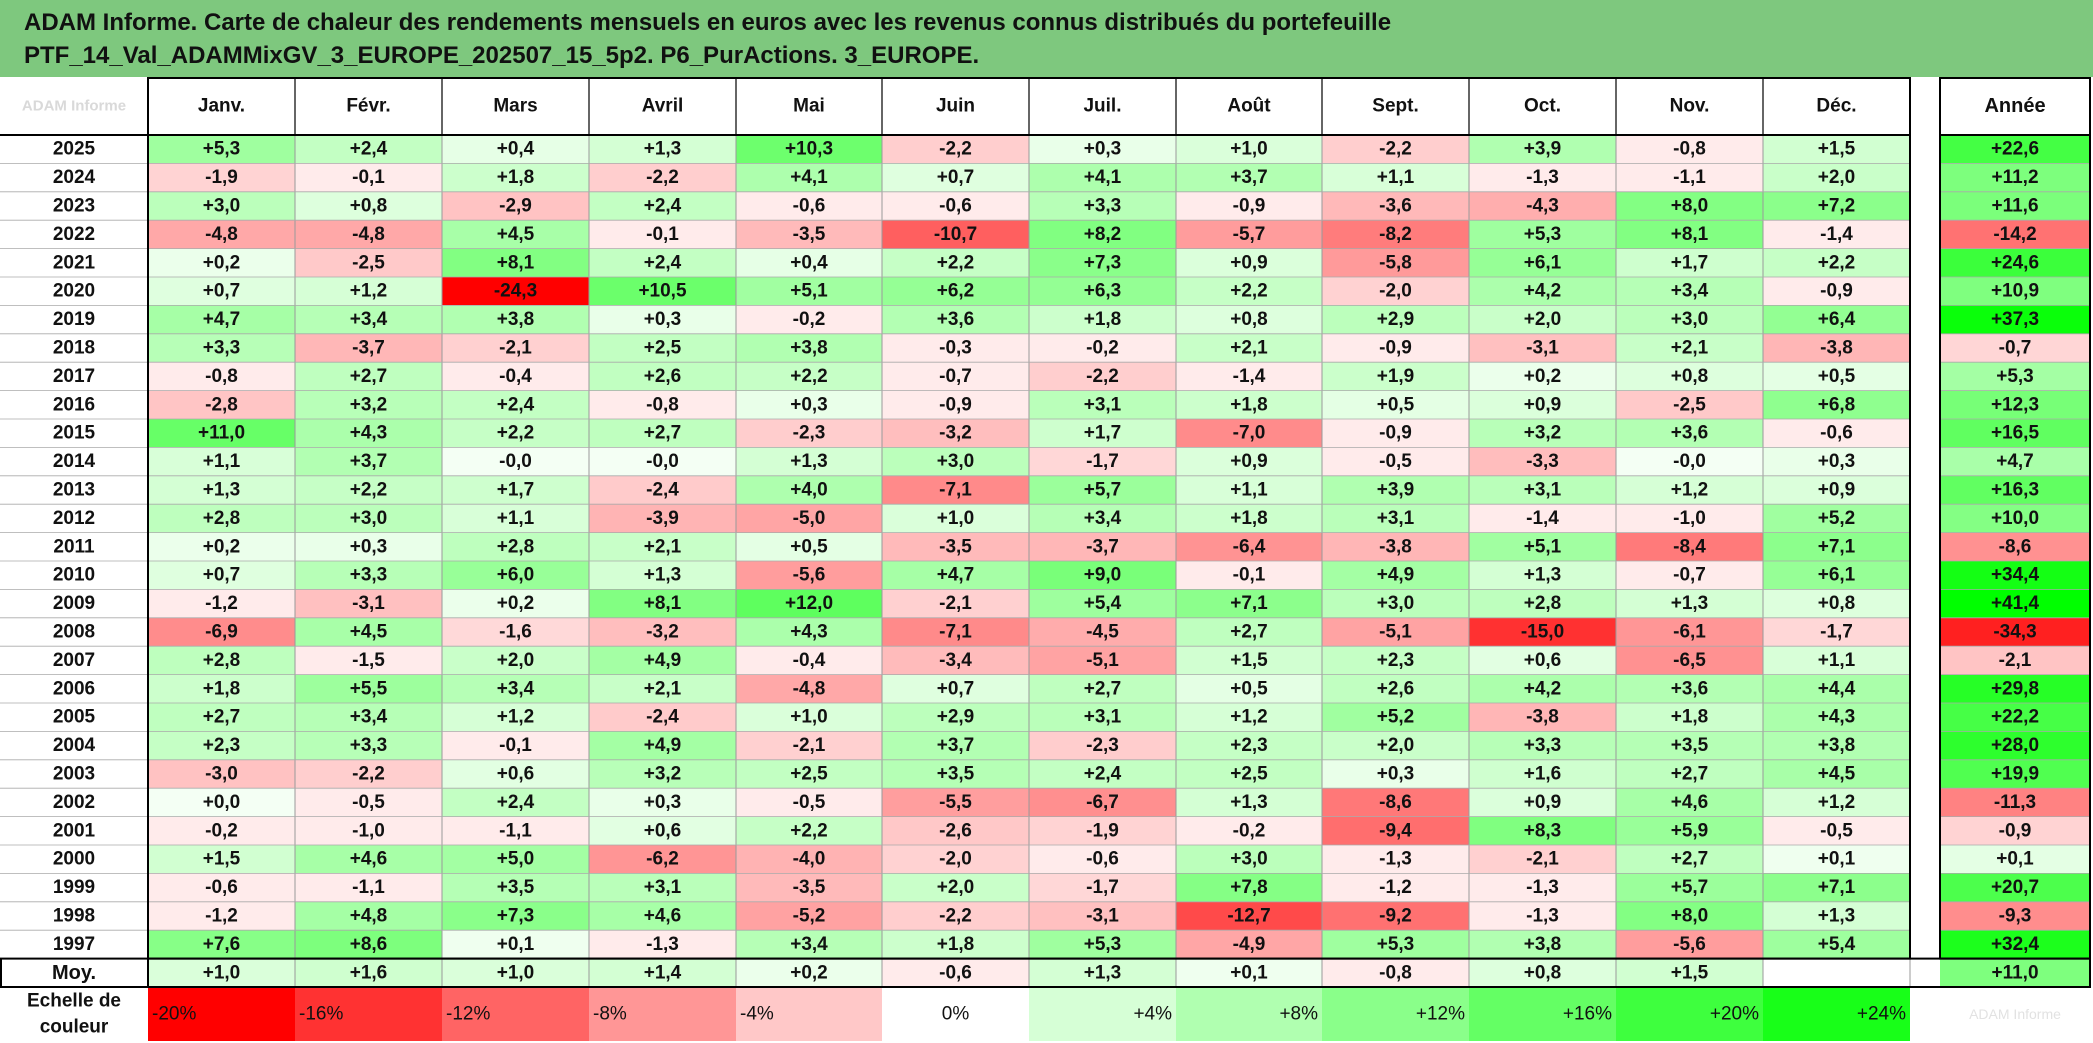  Describe the element at coordinates (956, 717) in the screenshot. I see `cell-value: +2,9` at that location.